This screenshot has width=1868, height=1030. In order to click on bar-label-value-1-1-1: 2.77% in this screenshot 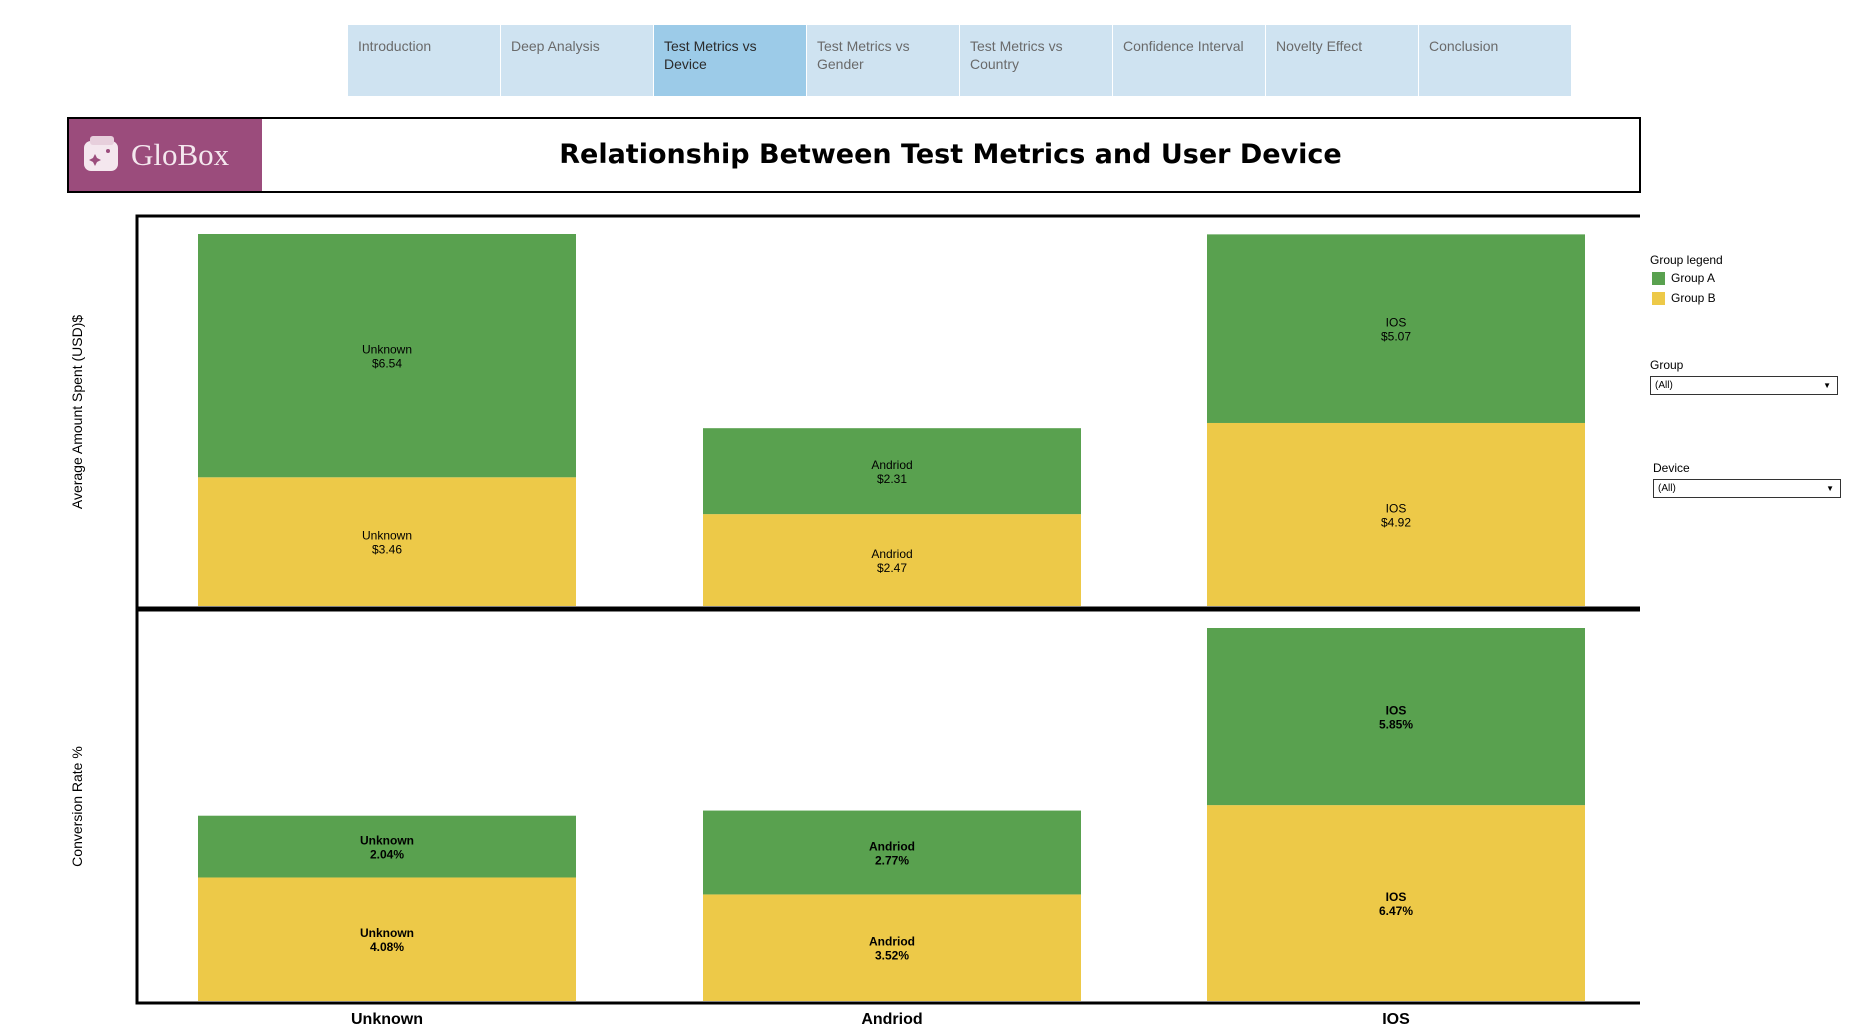, I will do `click(892, 860)`.